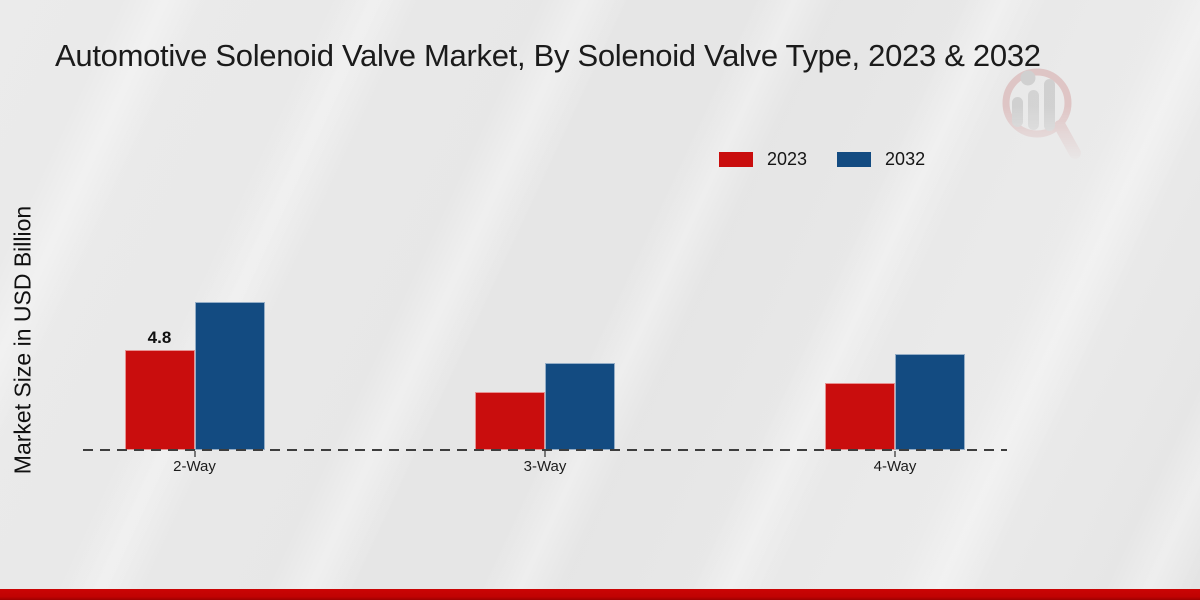 The image size is (1200, 600). What do you see at coordinates (930, 402) in the screenshot?
I see `bar-2032-4-Way` at bounding box center [930, 402].